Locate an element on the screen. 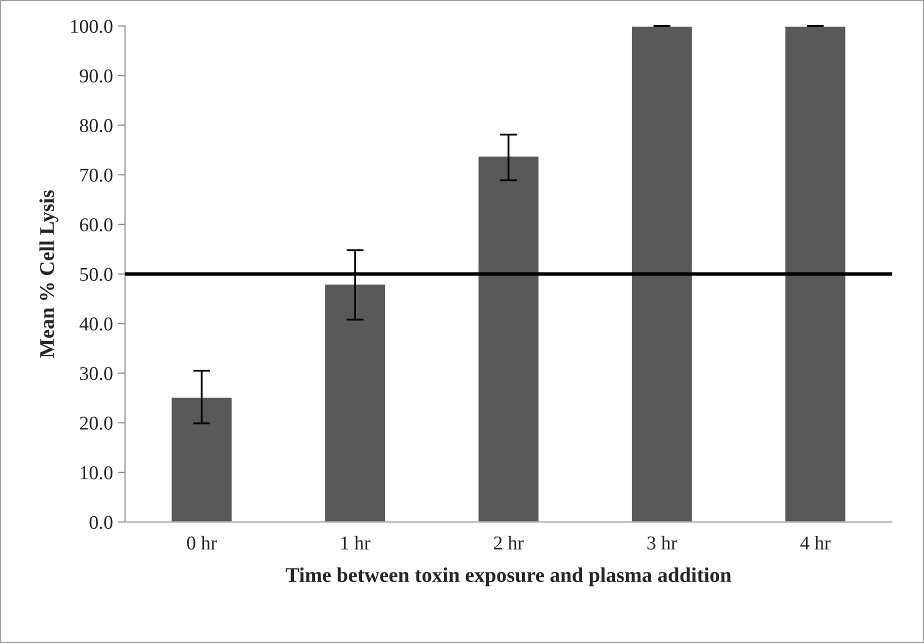  y-tick-label: 20.0 is located at coordinates (96, 423).